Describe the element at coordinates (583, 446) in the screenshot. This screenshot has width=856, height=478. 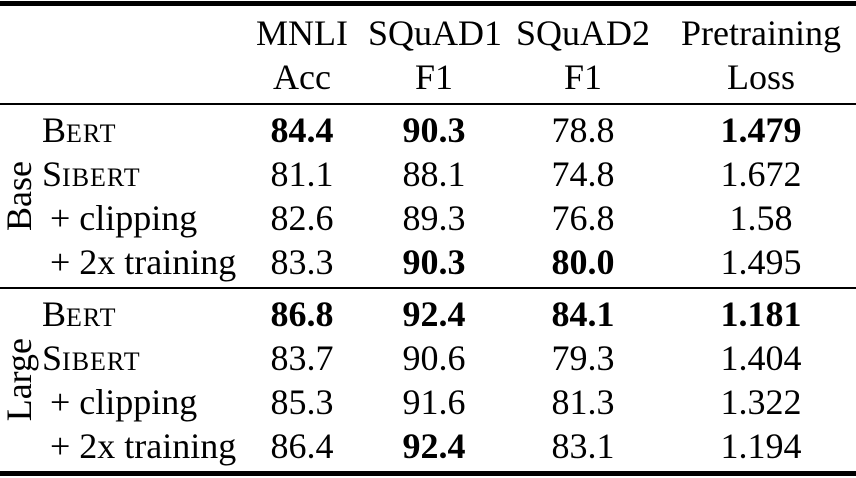
I see `value-squad2: 83.1` at that location.